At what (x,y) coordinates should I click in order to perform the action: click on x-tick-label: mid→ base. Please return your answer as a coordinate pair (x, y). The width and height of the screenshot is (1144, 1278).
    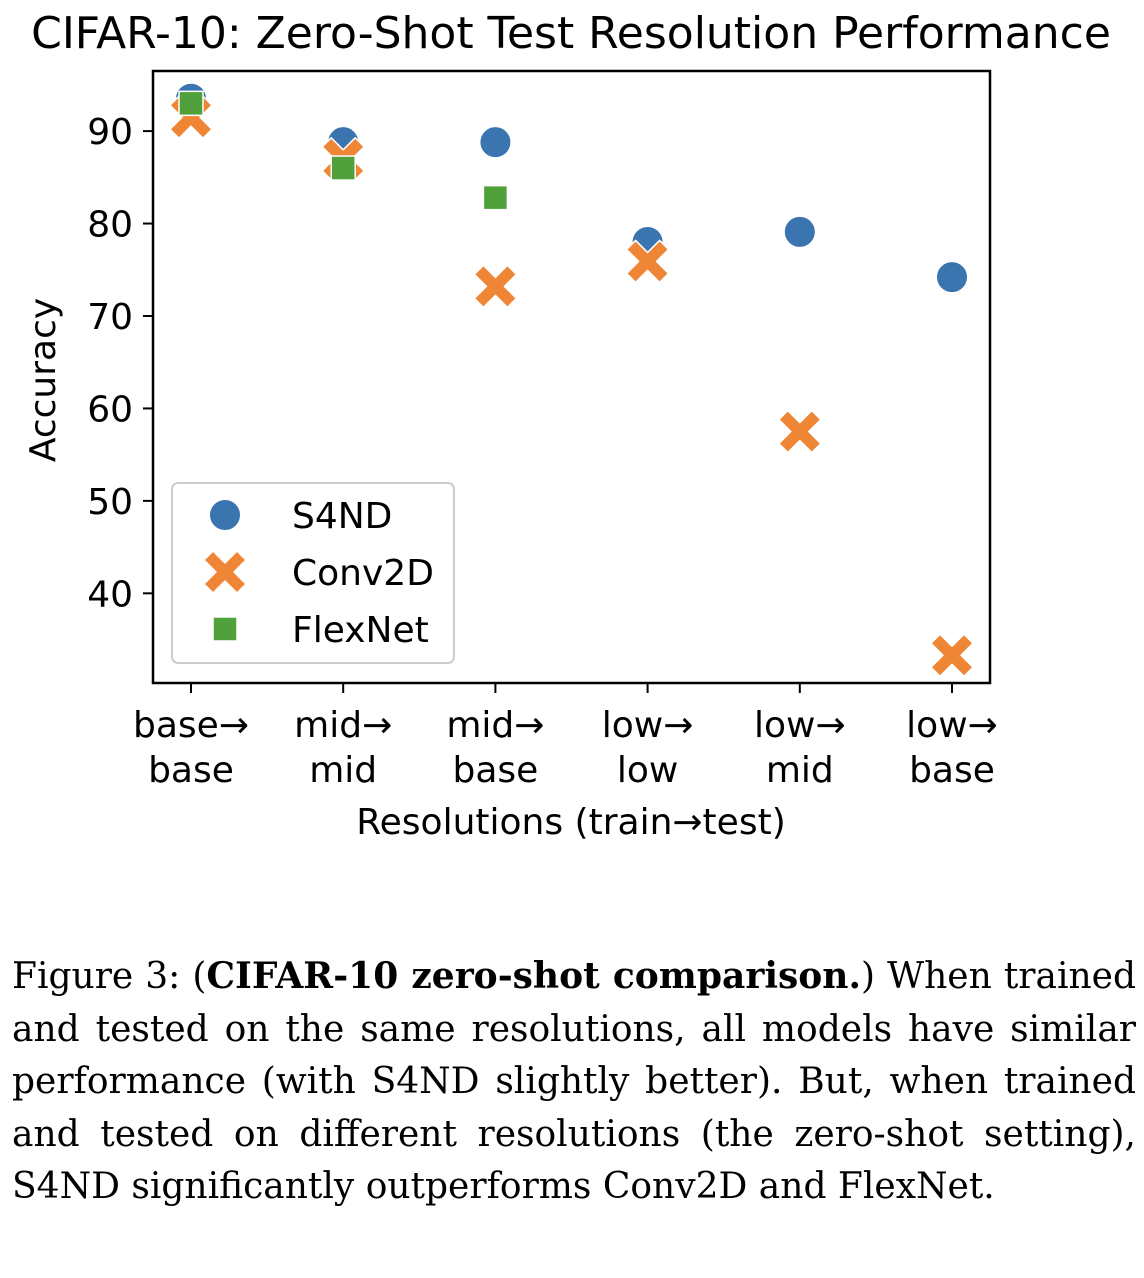
    Looking at the image, I should click on (495, 748).